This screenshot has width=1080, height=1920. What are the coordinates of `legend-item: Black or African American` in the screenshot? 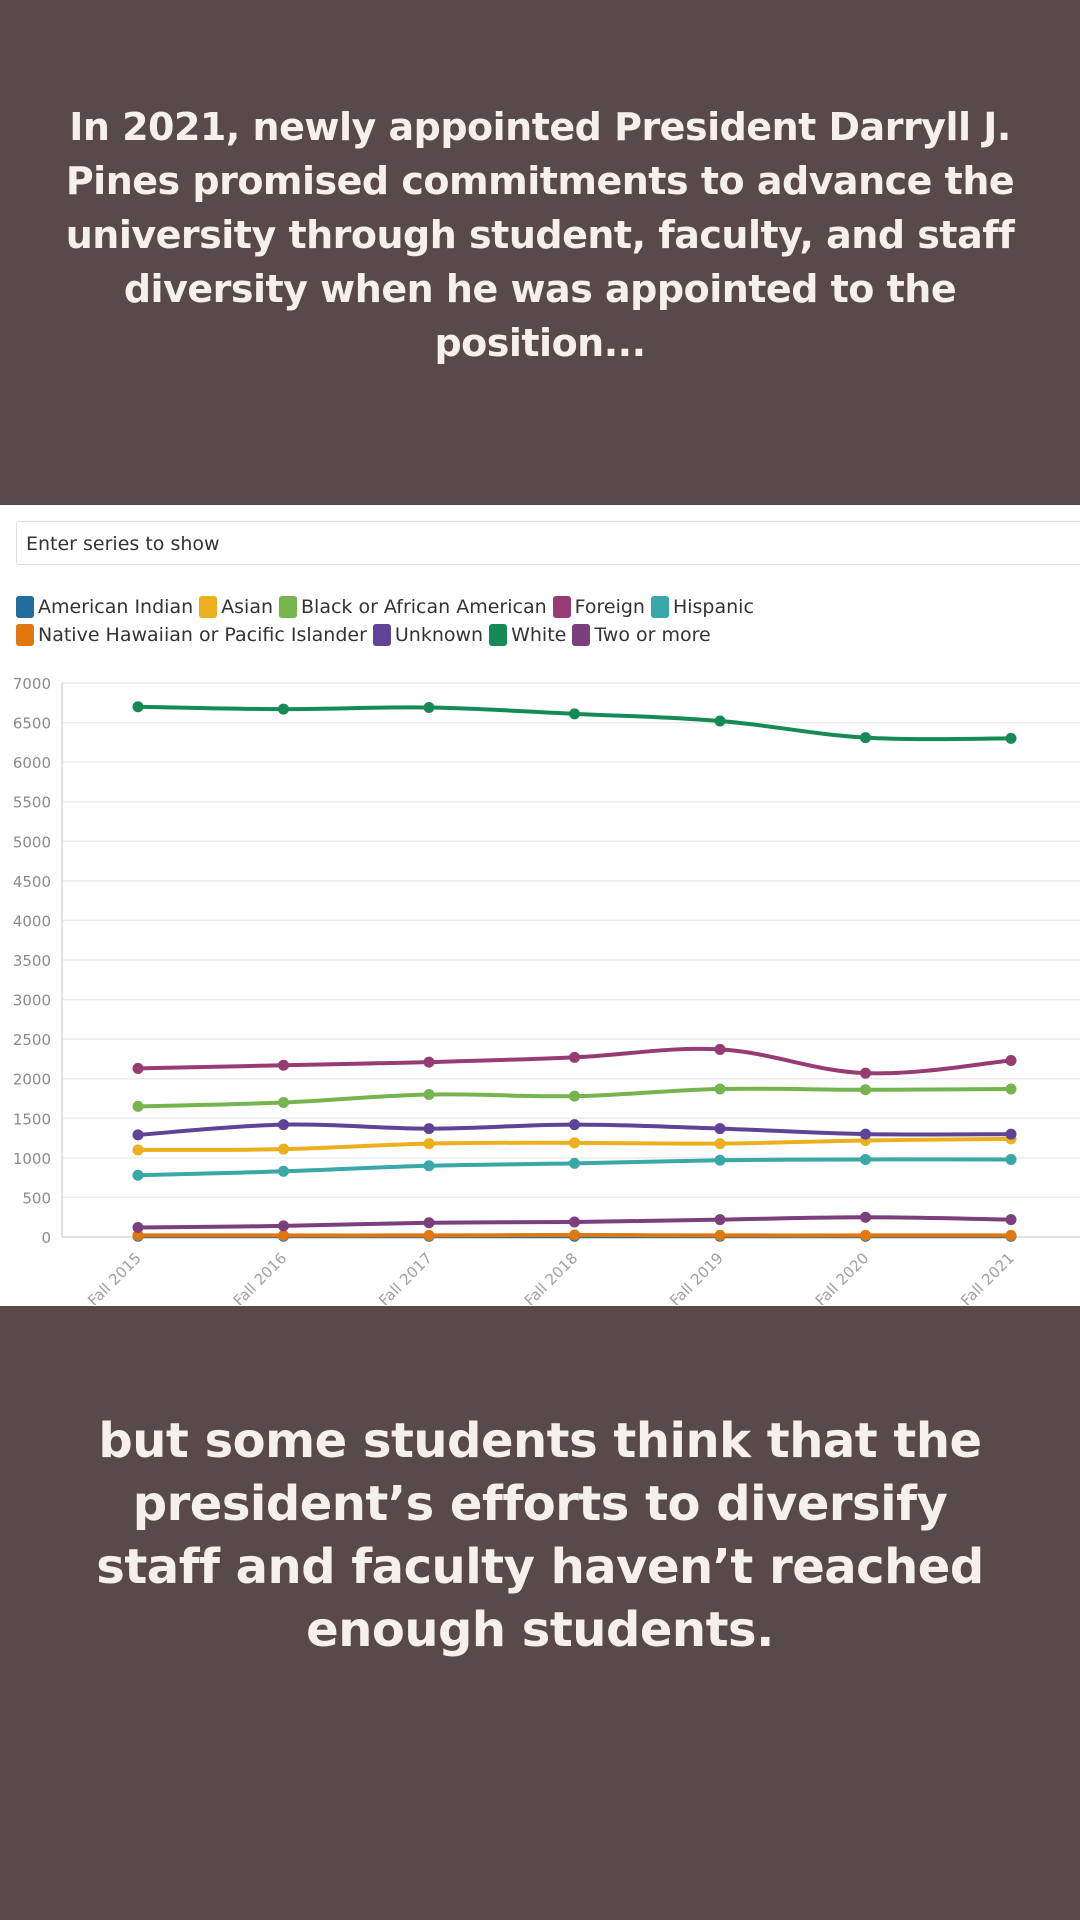 It's located at (413, 607).